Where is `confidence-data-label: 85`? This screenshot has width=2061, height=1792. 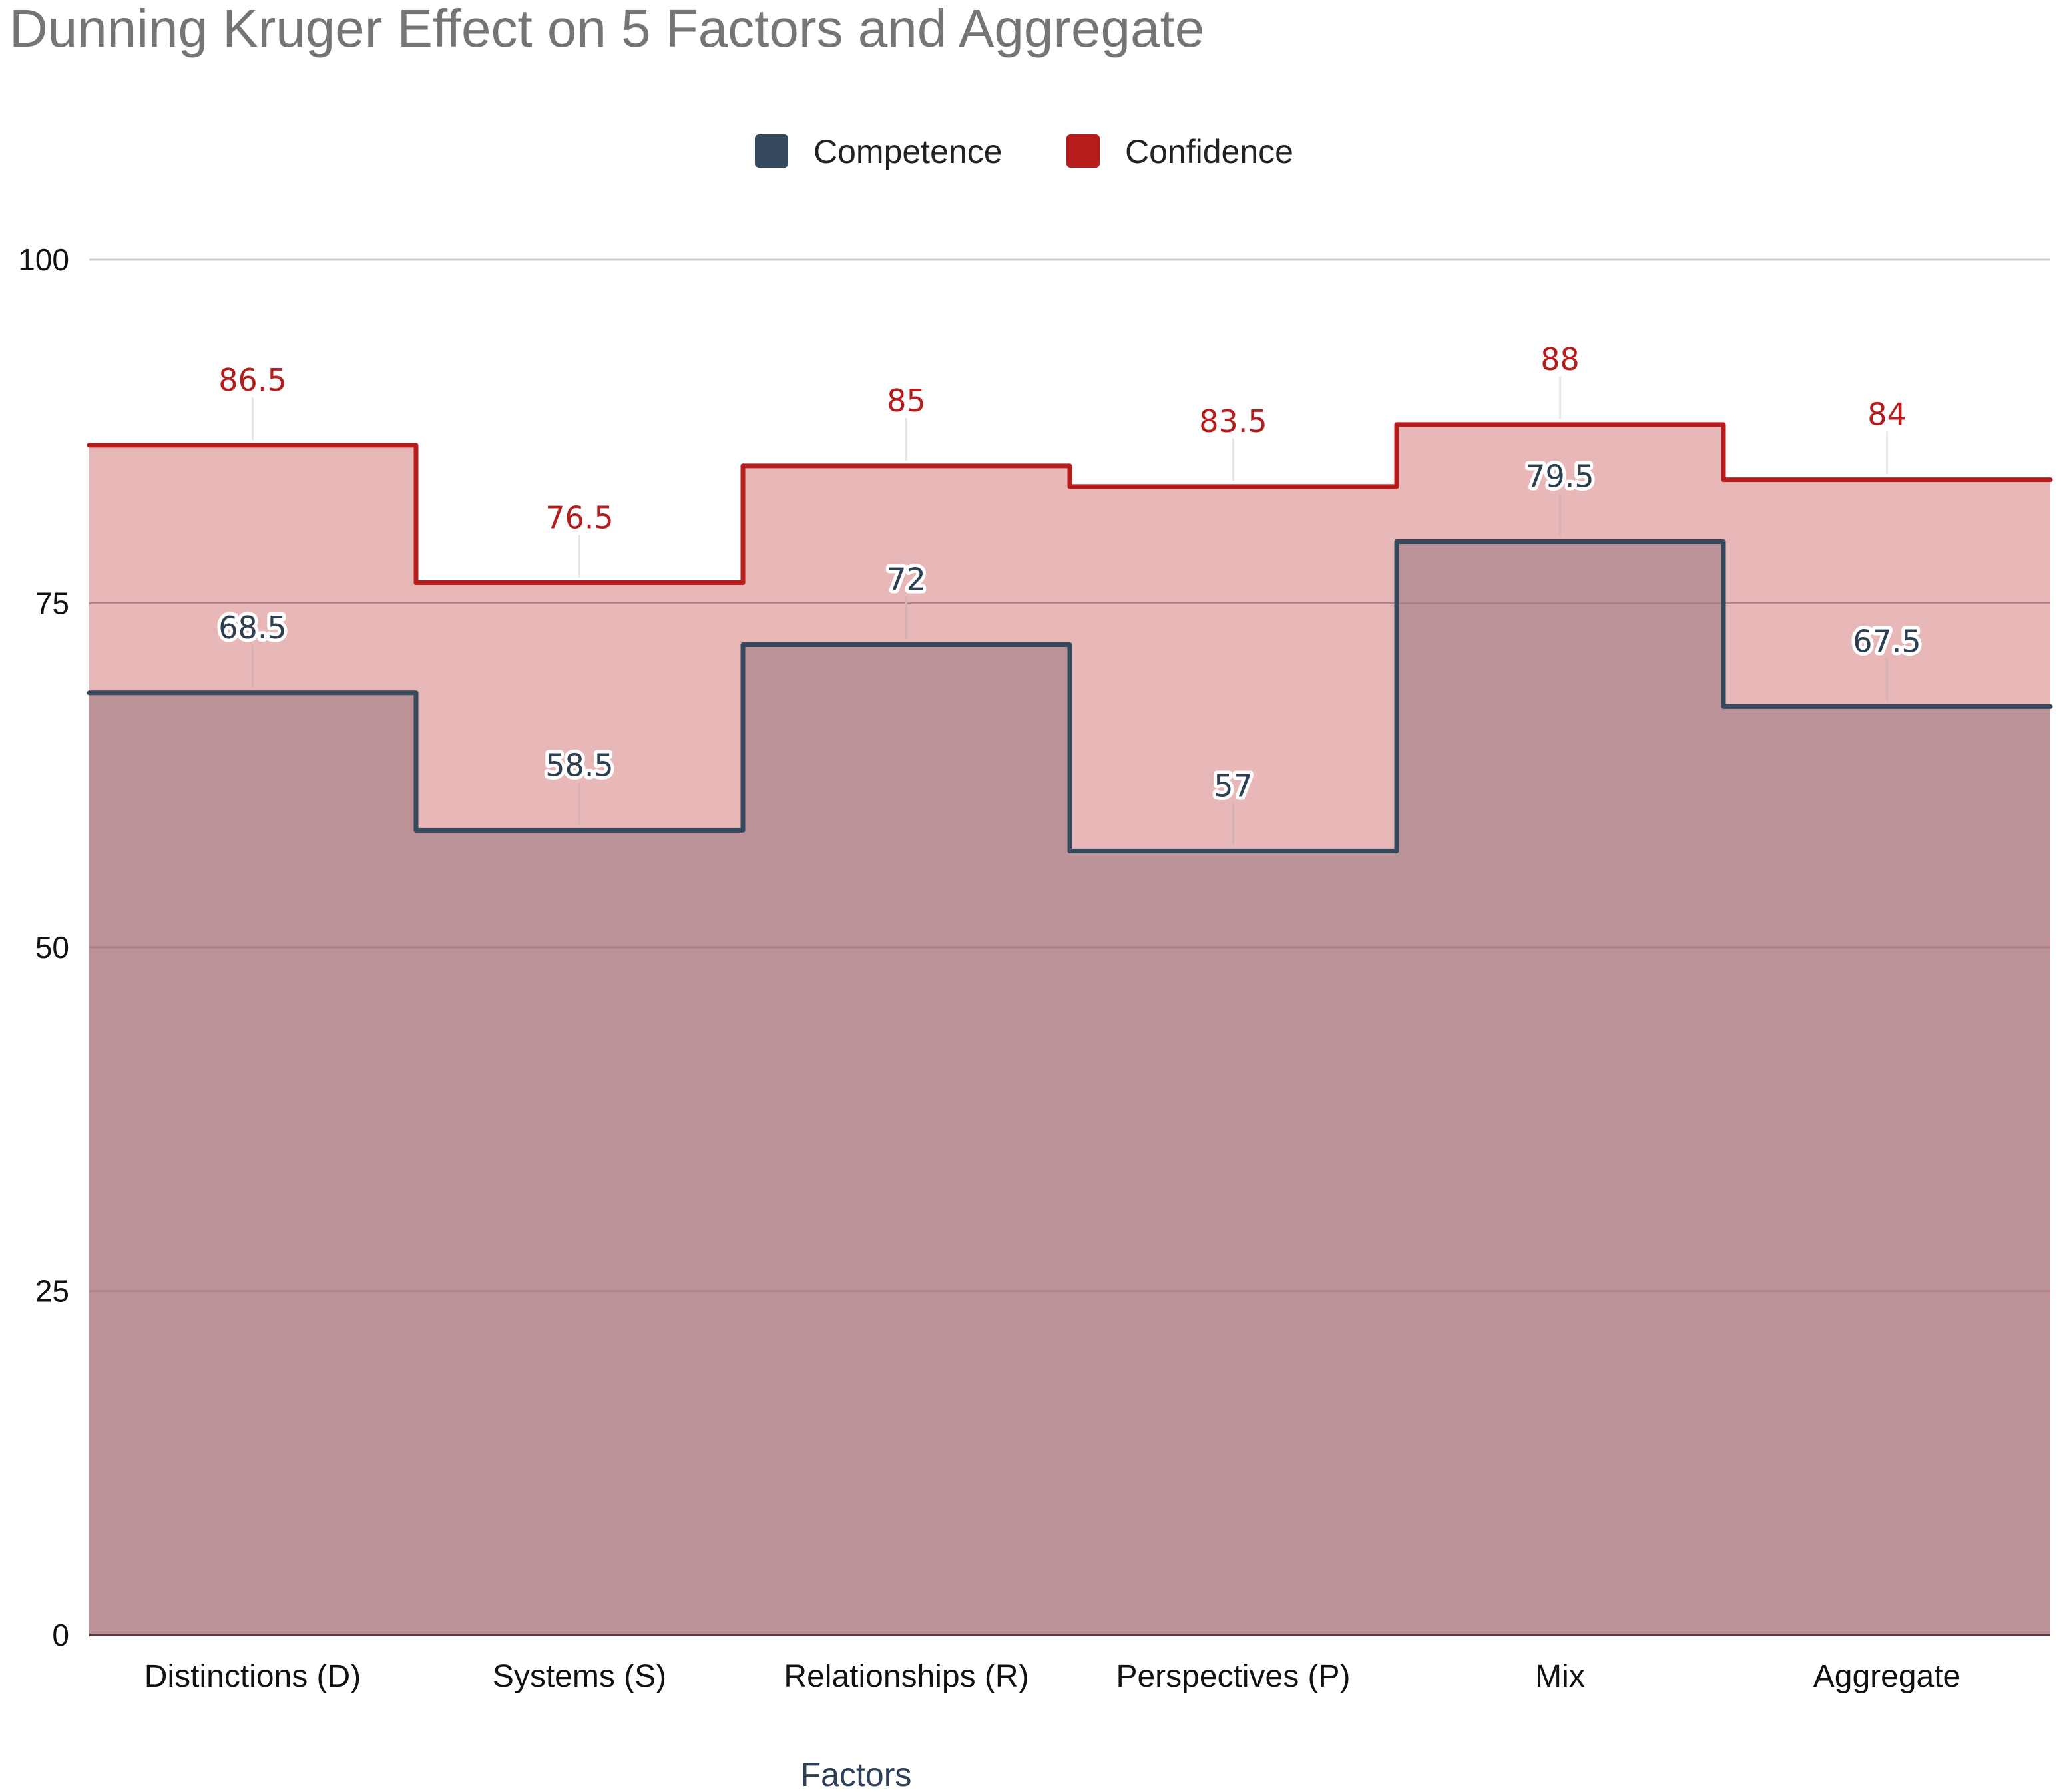
confidence-data-label: 85 is located at coordinates (906, 401).